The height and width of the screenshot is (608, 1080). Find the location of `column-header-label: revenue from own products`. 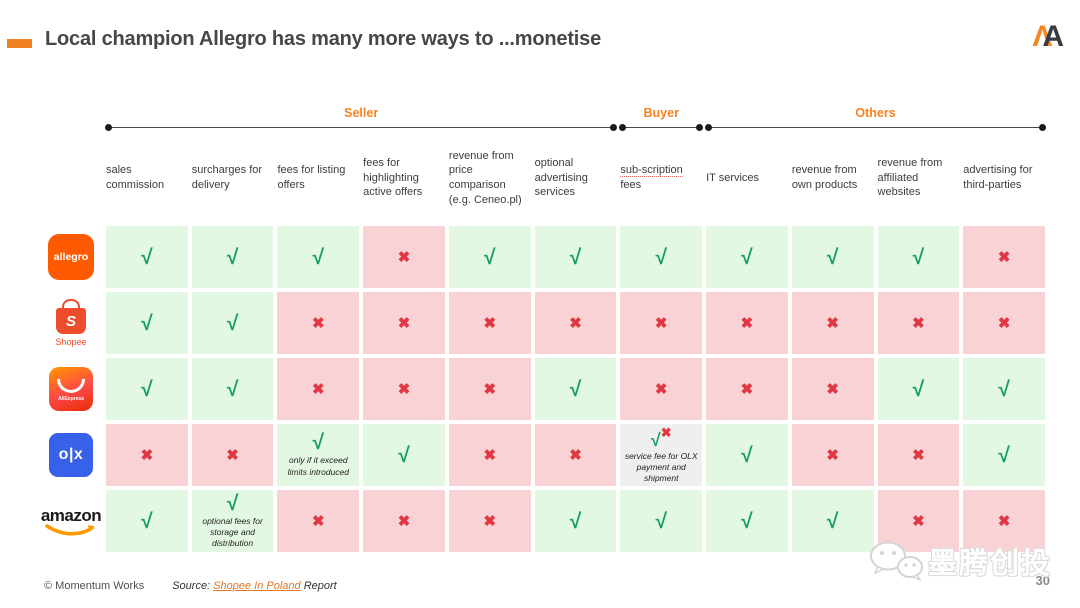

column-header-label: revenue from own products is located at coordinates (824, 177).